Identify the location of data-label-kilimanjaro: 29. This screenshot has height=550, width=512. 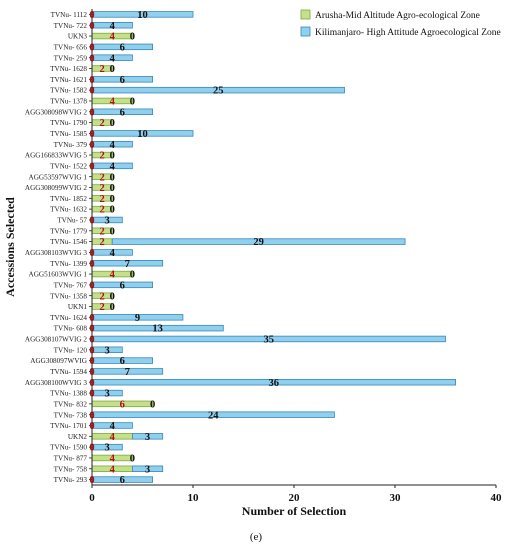
(258, 242).